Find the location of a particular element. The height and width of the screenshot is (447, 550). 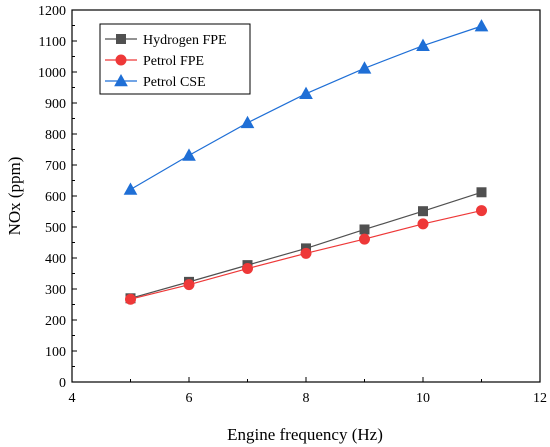

legend-item: Hydrogen FPE is located at coordinates (166, 40).